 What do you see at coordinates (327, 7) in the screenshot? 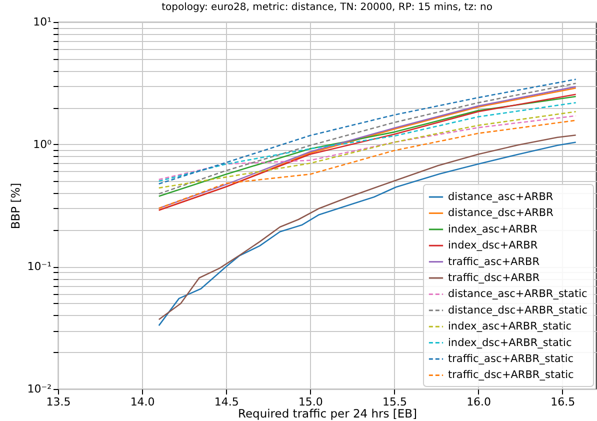
I see `chart-title: topology: euro28, metric: distance, TN: 20000, RP: 15 mins, tz: no` at bounding box center [327, 7].